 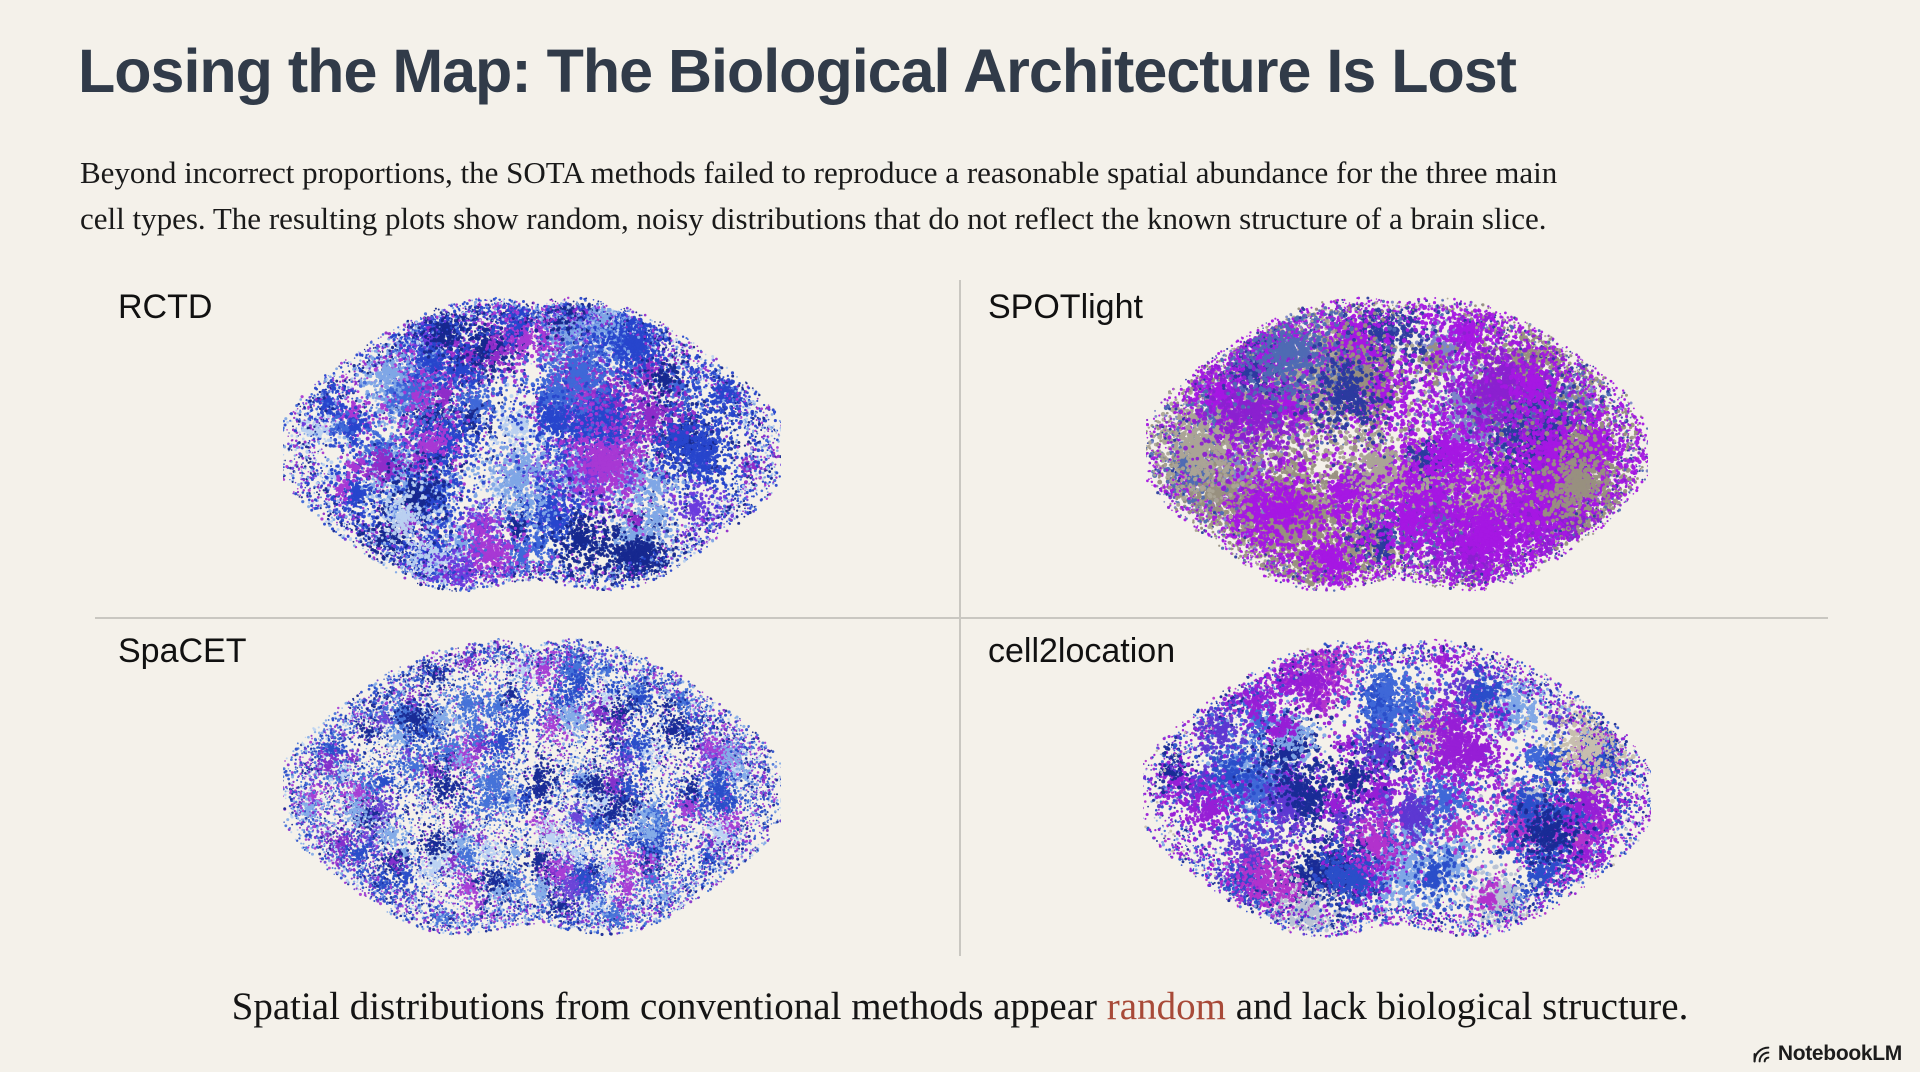 I want to click on caption-text-after: and lack biological structure., so click(x=1457, y=1006).